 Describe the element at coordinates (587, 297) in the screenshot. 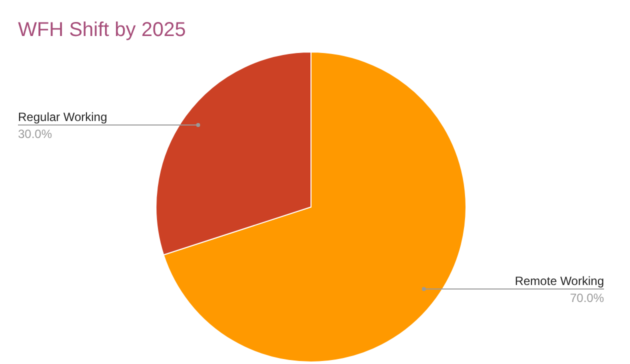

I see `data-label: 70.0%` at that location.